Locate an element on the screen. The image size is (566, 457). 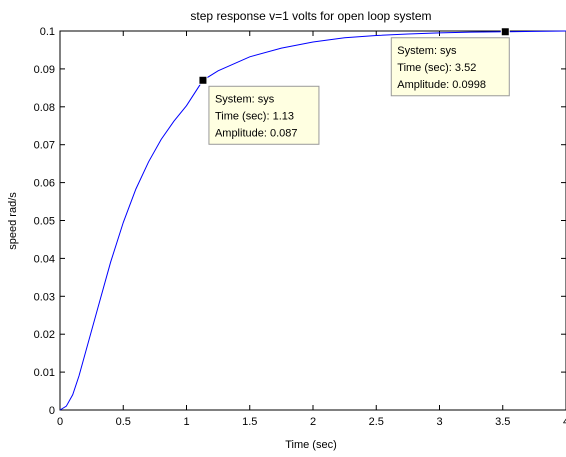
y-tick-label: 0.1 is located at coordinates (47, 32).